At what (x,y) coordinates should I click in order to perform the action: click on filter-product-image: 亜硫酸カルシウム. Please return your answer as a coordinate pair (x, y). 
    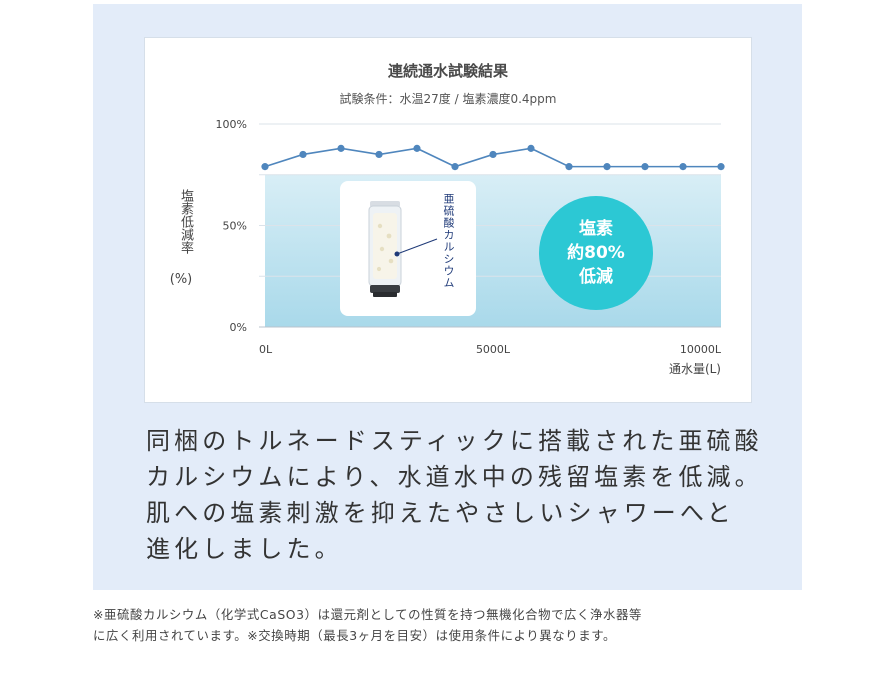
    Looking at the image, I should click on (408, 248).